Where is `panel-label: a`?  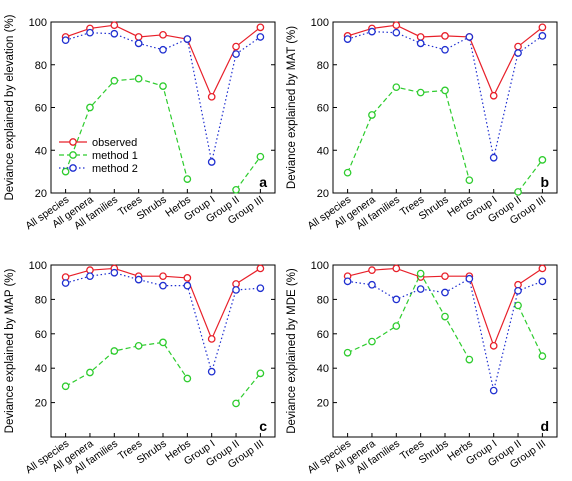
panel-label: a is located at coordinates (263, 182).